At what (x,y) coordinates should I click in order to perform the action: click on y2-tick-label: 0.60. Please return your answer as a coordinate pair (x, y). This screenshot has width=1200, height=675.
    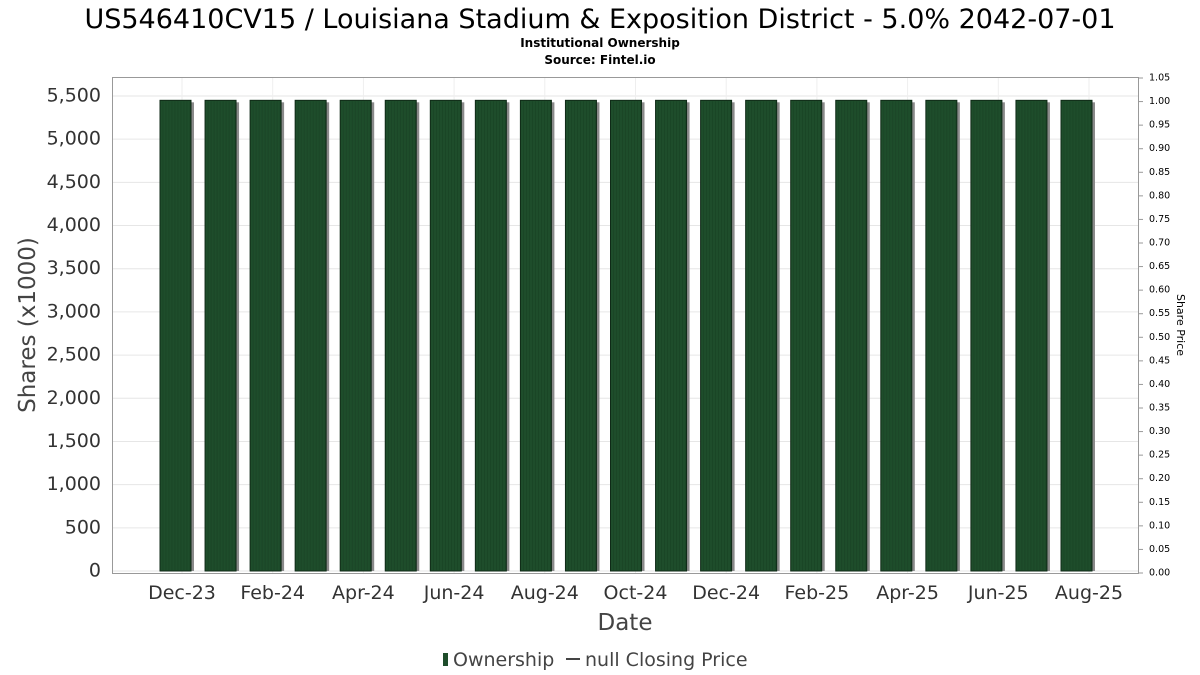
    Looking at the image, I should click on (1159, 290).